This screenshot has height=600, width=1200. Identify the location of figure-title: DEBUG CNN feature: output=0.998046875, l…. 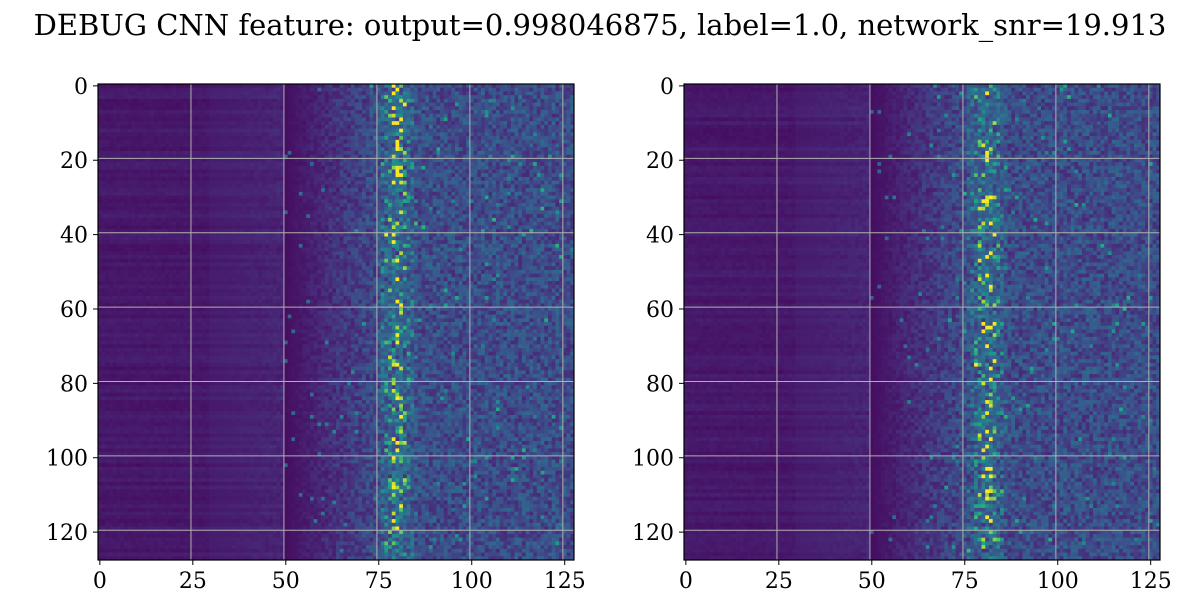
(600, 25).